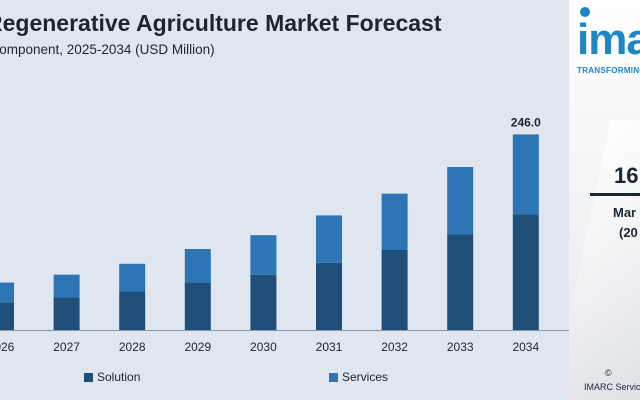 The width and height of the screenshot is (640, 400). I want to click on bar-services-2032, so click(394, 221).